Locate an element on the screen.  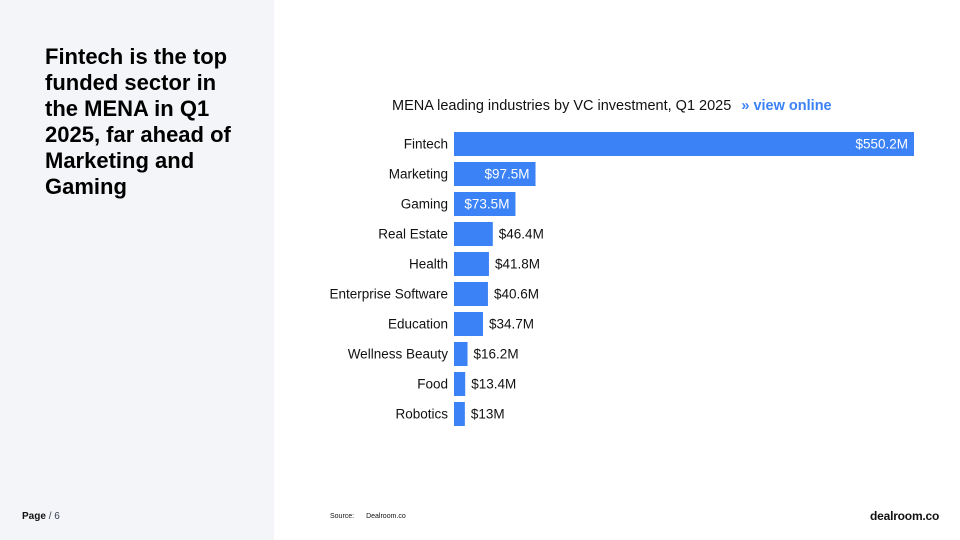
page-indicator: Page / 6 is located at coordinates (41, 516).